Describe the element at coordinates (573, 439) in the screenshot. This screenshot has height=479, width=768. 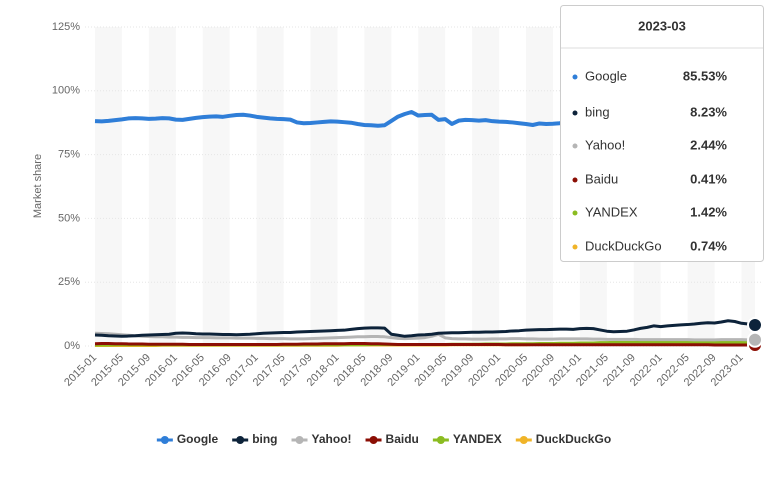
I see `legend-label: DuckDuckGo` at that location.